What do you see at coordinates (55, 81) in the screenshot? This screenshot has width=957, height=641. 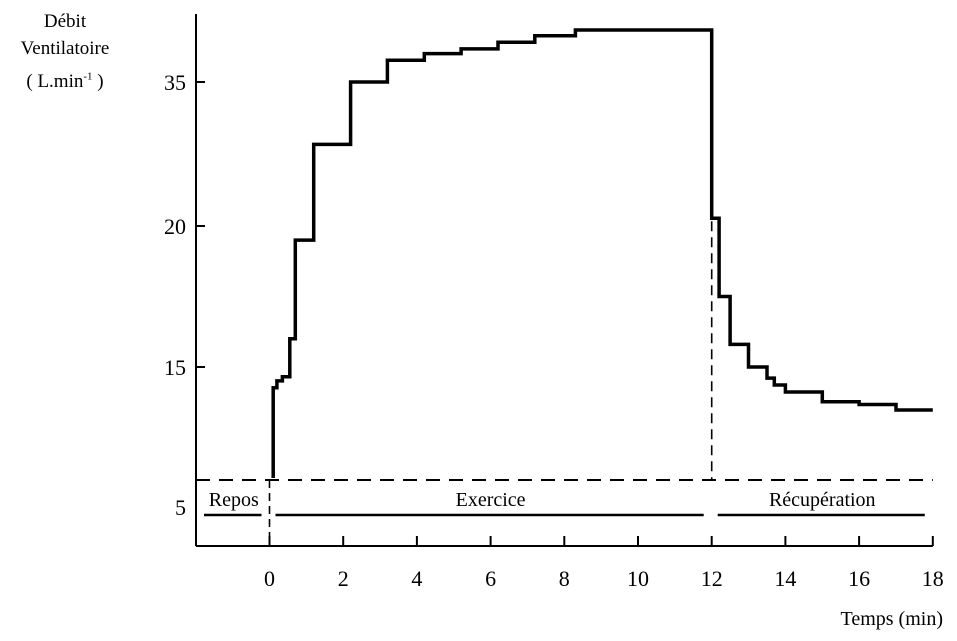 I see `y-label-unit-prefix: ( L.min` at bounding box center [55, 81].